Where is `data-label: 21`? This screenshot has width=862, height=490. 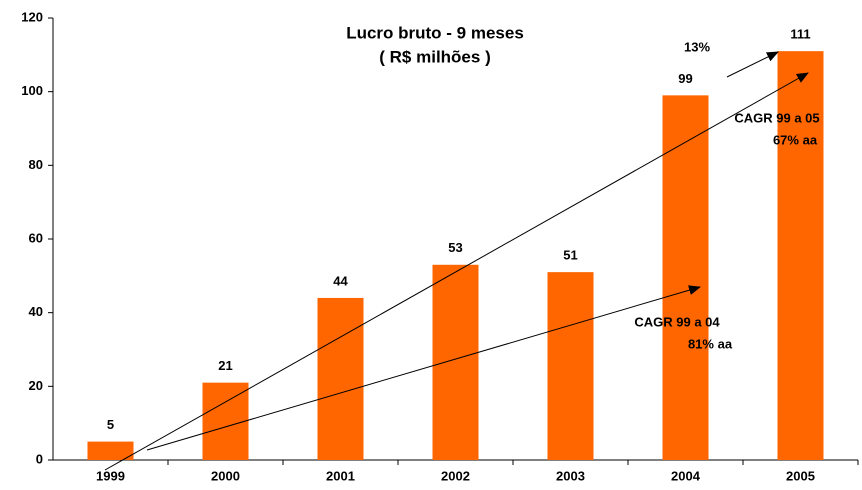 data-label: 21 is located at coordinates (225, 365).